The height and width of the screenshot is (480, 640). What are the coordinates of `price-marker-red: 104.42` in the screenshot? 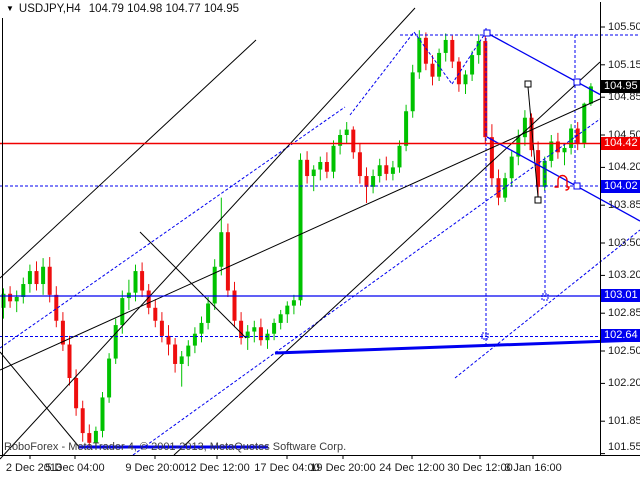 It's located at (620, 144).